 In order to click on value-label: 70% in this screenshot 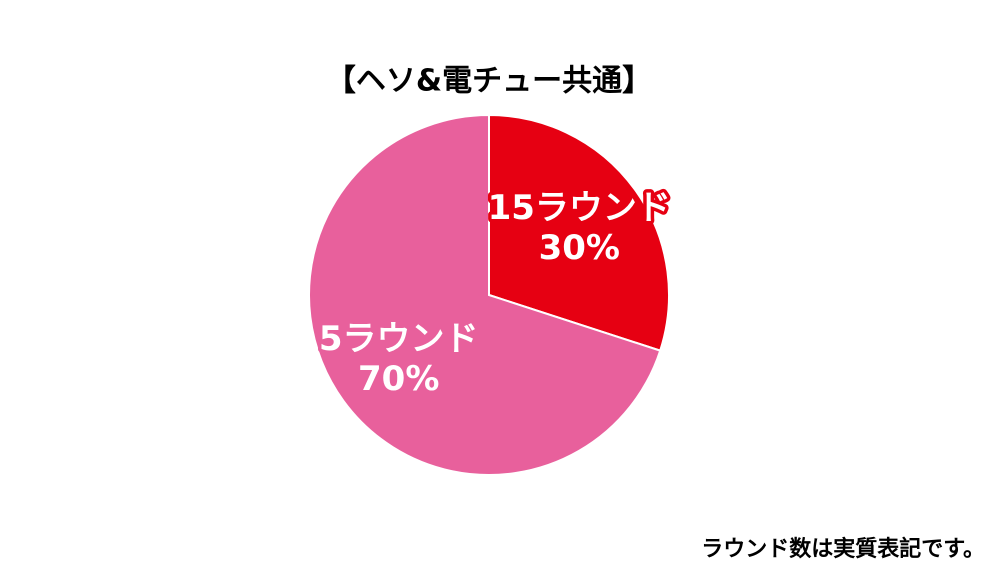, I will do `click(398, 379)`.